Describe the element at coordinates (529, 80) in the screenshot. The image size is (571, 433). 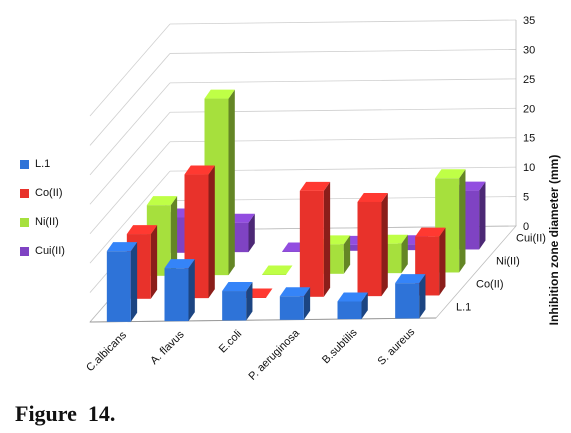
I see `y-tick-label: 25` at that location.